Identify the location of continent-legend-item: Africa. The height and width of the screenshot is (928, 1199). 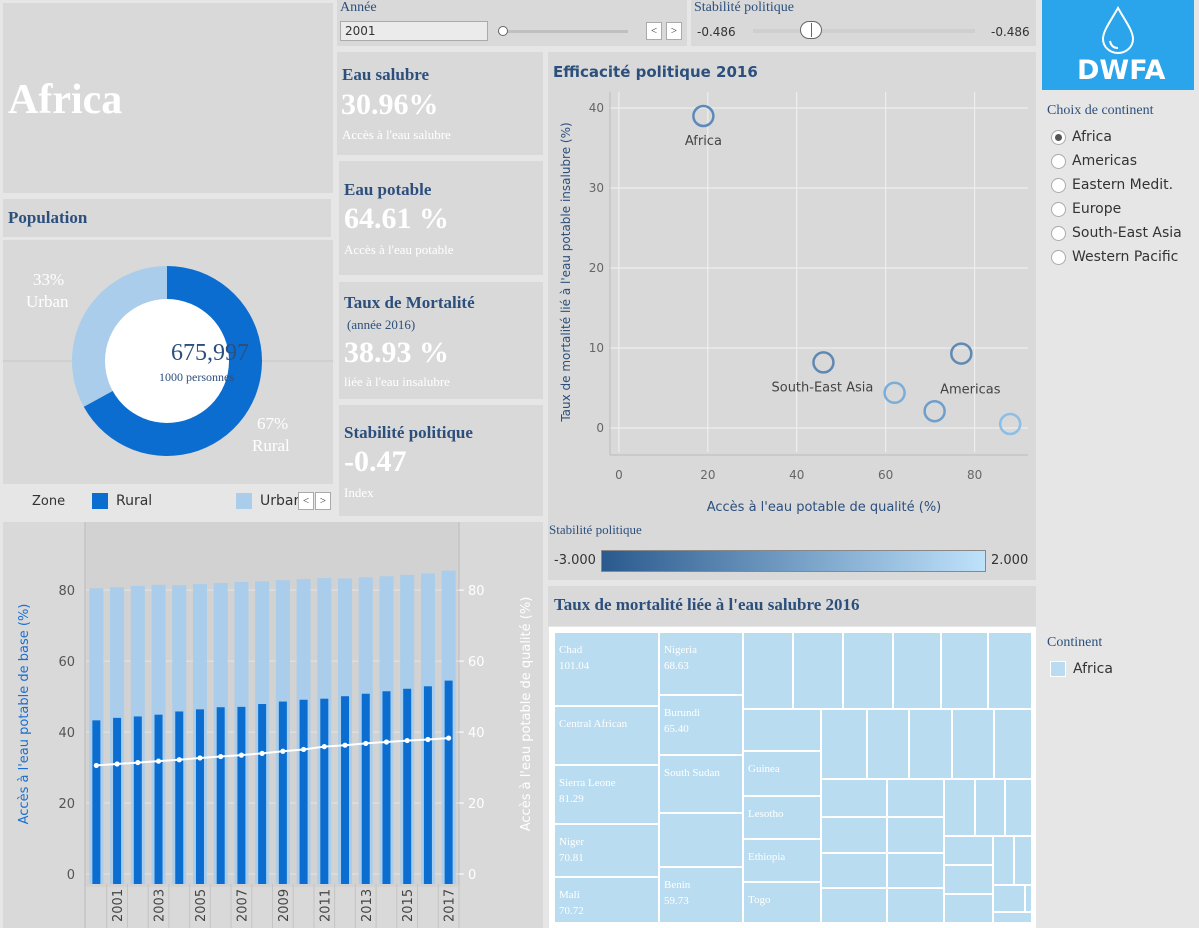
(1093, 669).